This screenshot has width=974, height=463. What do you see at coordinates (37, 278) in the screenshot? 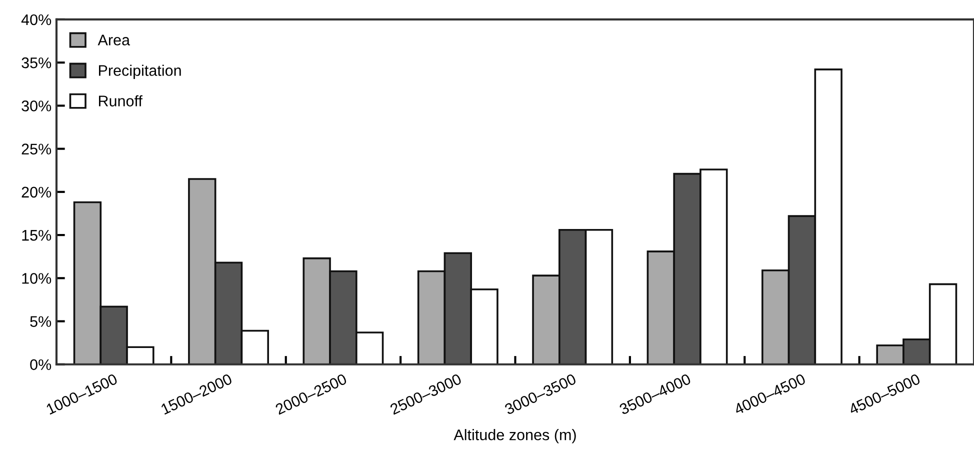
I see `y-tick-label: 10%` at bounding box center [37, 278].